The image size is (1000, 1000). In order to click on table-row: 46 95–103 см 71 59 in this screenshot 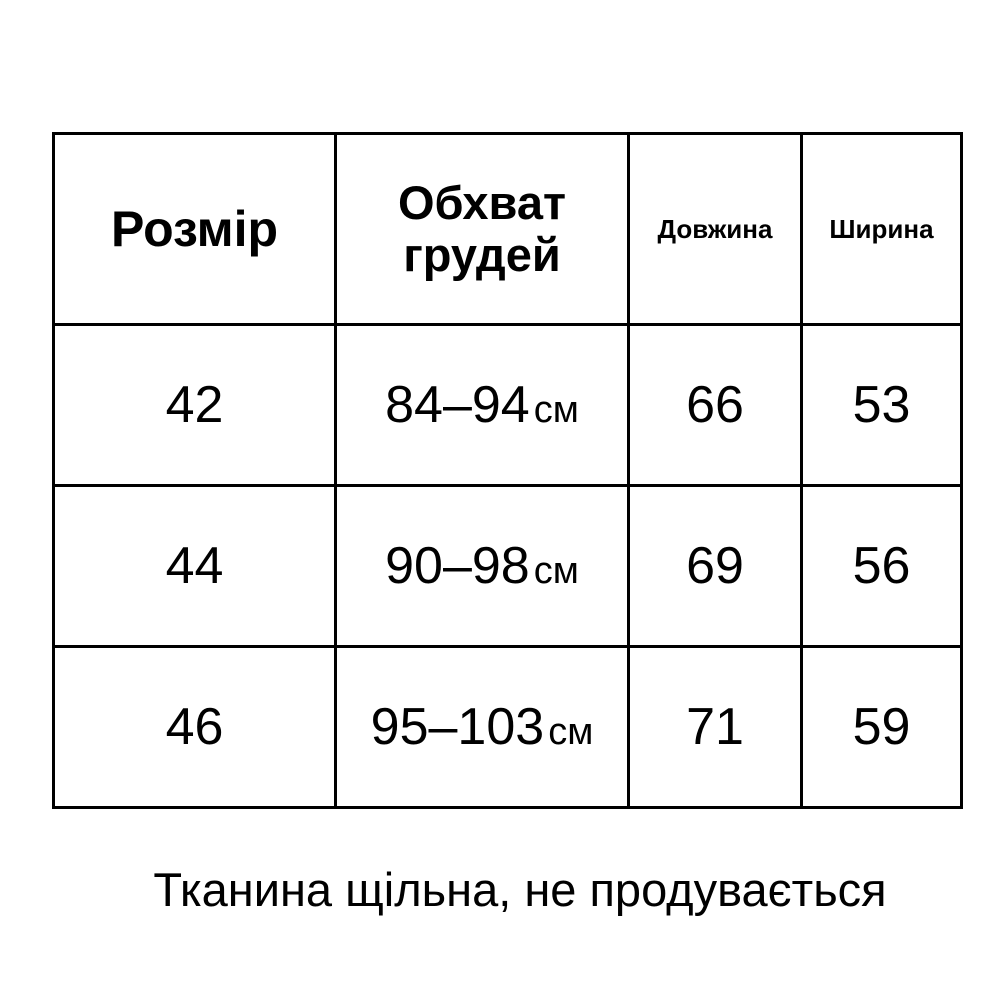, I will do `click(507, 727)`.